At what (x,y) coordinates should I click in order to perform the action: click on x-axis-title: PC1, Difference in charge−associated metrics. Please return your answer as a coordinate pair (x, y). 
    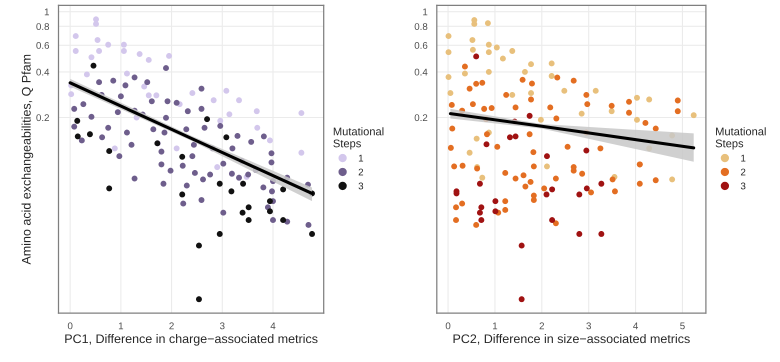
    Looking at the image, I should click on (191, 340).